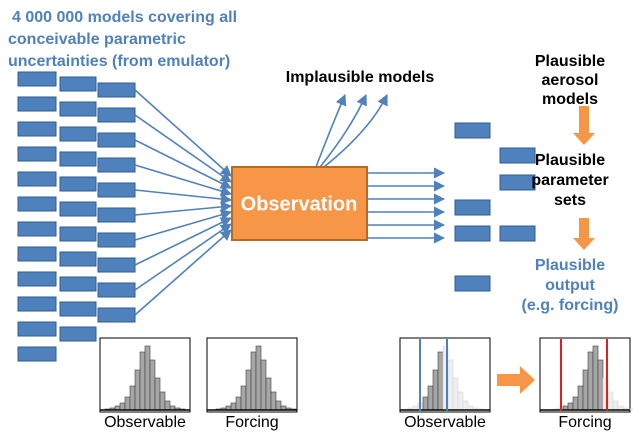 This screenshot has width=633, height=432. I want to click on implausible-label: Implausible models, so click(360, 77).